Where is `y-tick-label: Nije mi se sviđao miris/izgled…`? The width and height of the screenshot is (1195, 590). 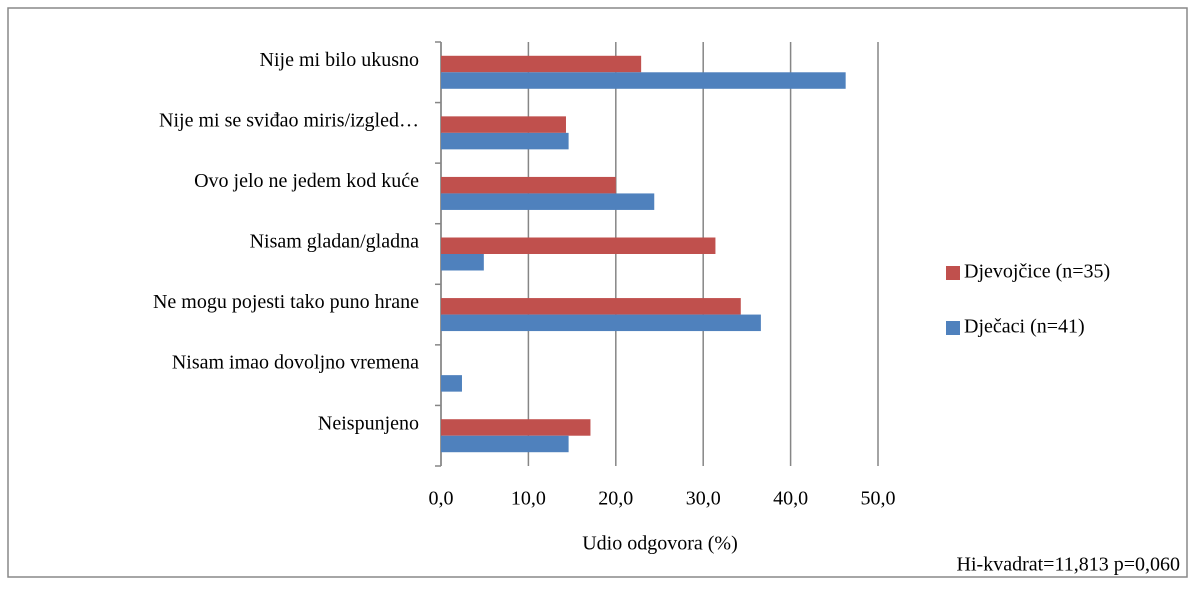 y-tick-label: Nije mi se sviđao miris/izgled… is located at coordinates (289, 120).